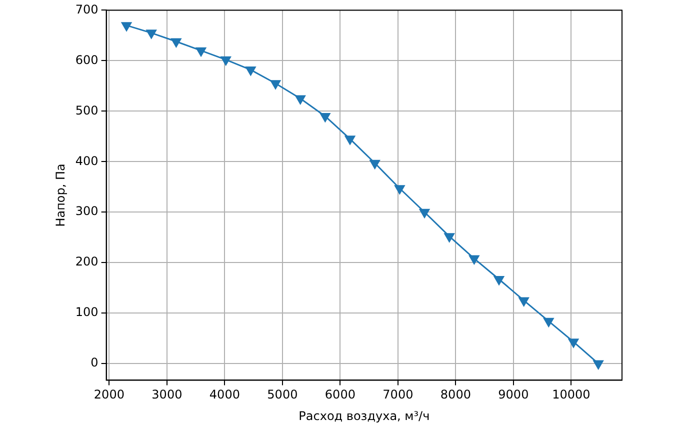  What do you see at coordinates (86, 59) in the screenshot?
I see `y-tick-label: 600` at bounding box center [86, 59].